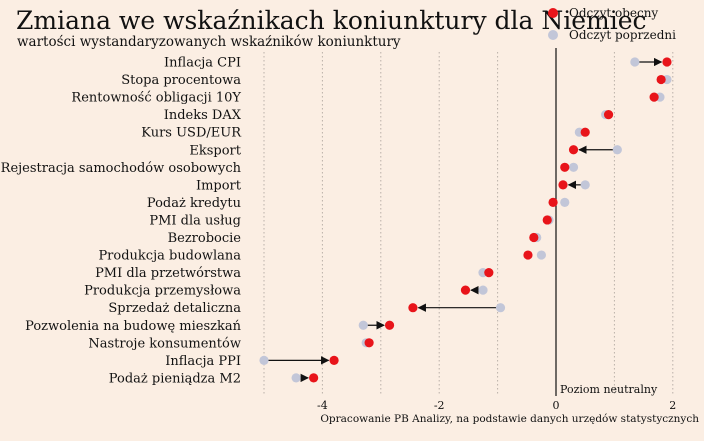 This screenshot has height=441, width=704. What do you see at coordinates (164, 343) in the screenshot?
I see `category-label: Nastroje konsumentów` at bounding box center [164, 343].